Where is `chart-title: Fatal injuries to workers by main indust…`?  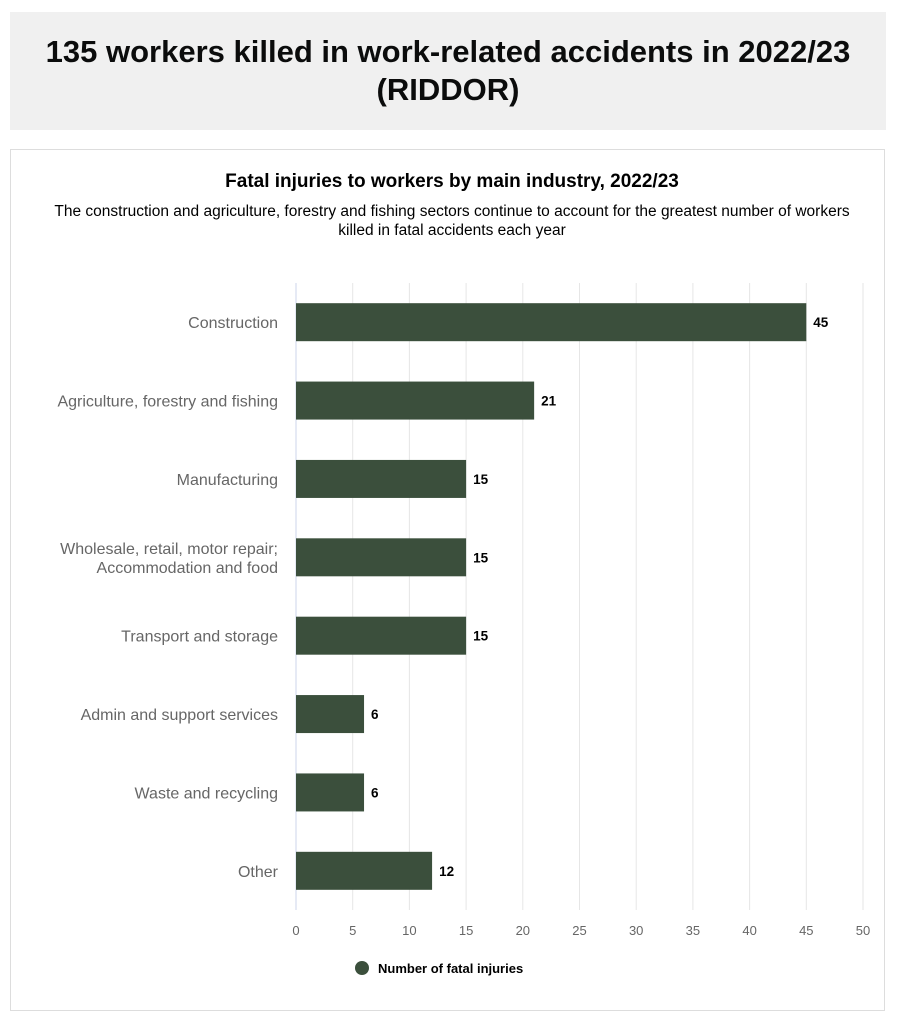 chart-title: Fatal injuries to workers by main indust… is located at coordinates (452, 181).